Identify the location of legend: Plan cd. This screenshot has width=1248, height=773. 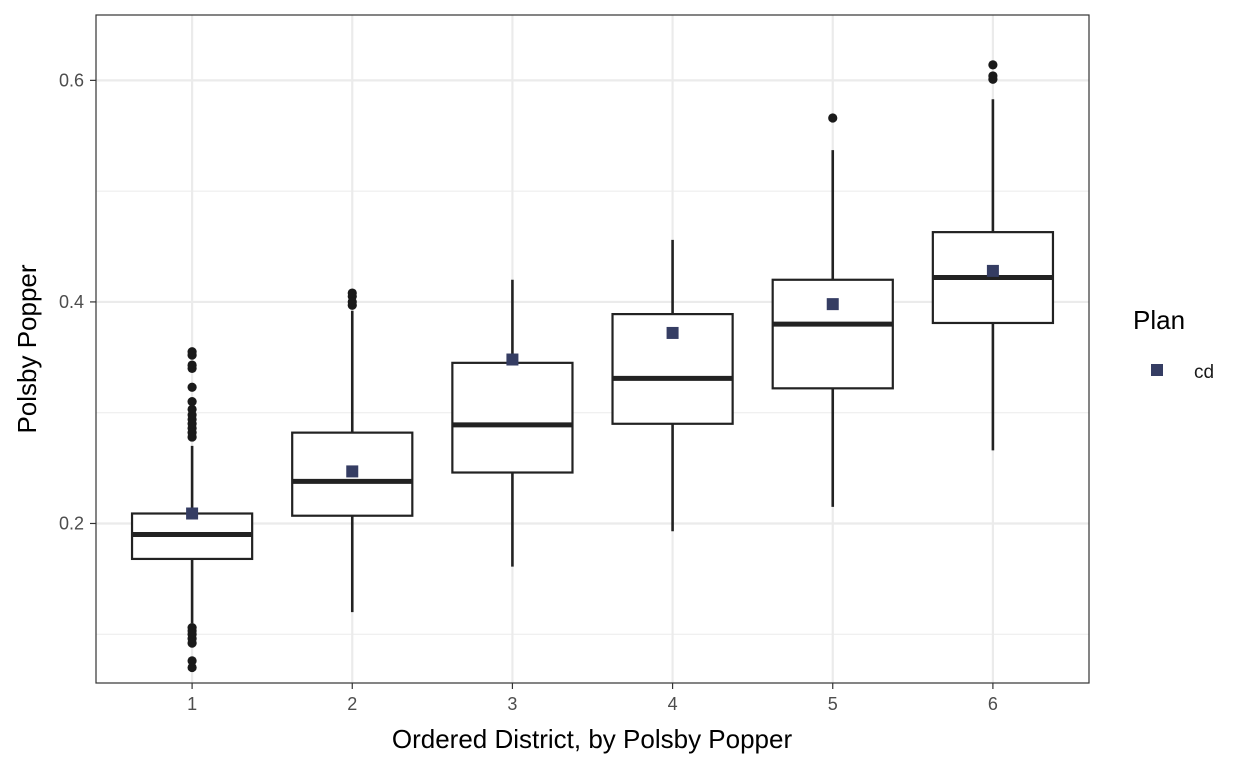
(1173, 344).